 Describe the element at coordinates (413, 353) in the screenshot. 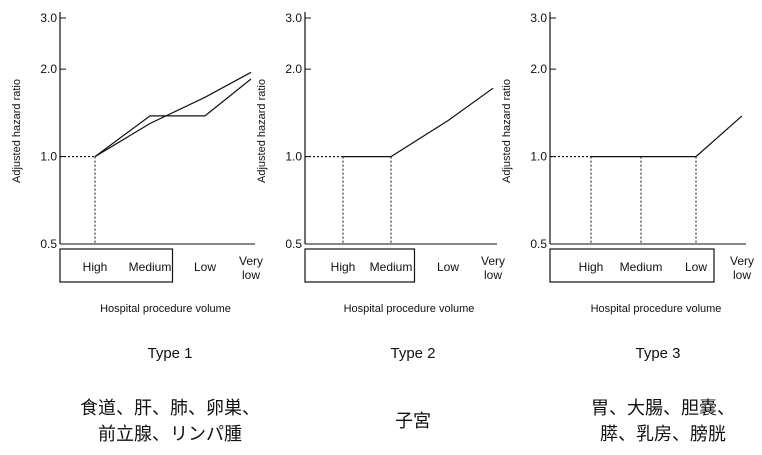

I see `panel-2-type-label: Type 2` at that location.